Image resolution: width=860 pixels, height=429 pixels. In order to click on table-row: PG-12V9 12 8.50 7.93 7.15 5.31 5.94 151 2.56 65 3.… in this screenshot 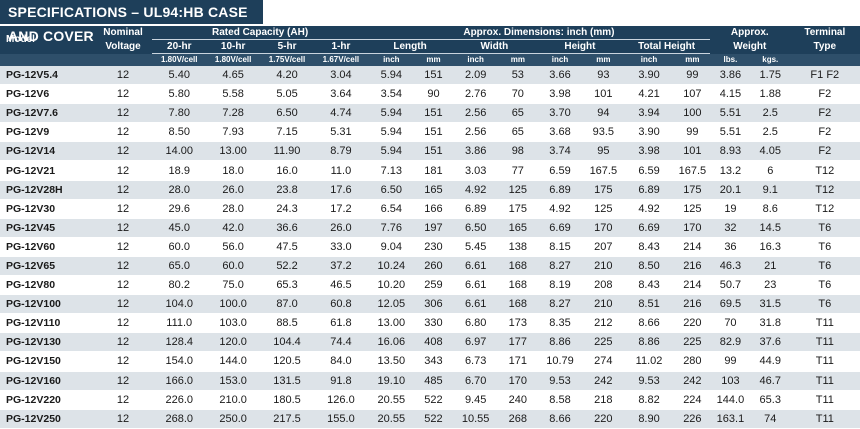, I will do `click(430, 132)`.